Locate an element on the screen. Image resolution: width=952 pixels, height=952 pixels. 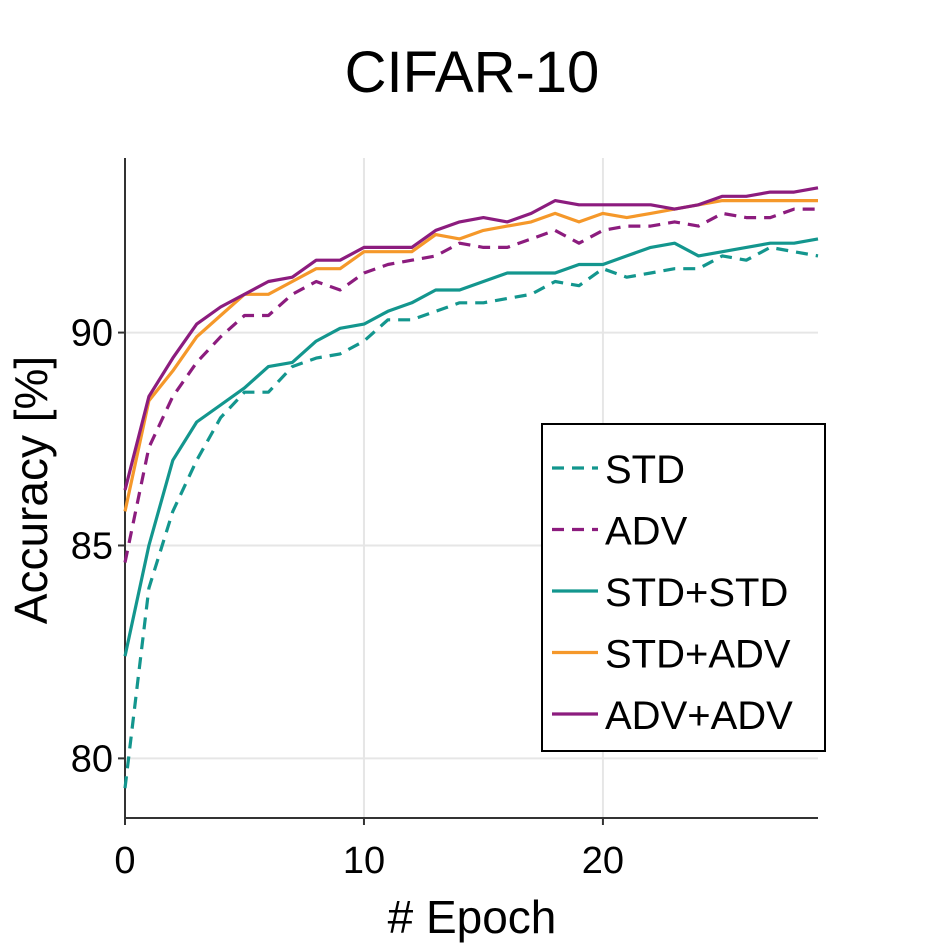
y-axis-label: Accuracy [%] is located at coordinates (31, 490).